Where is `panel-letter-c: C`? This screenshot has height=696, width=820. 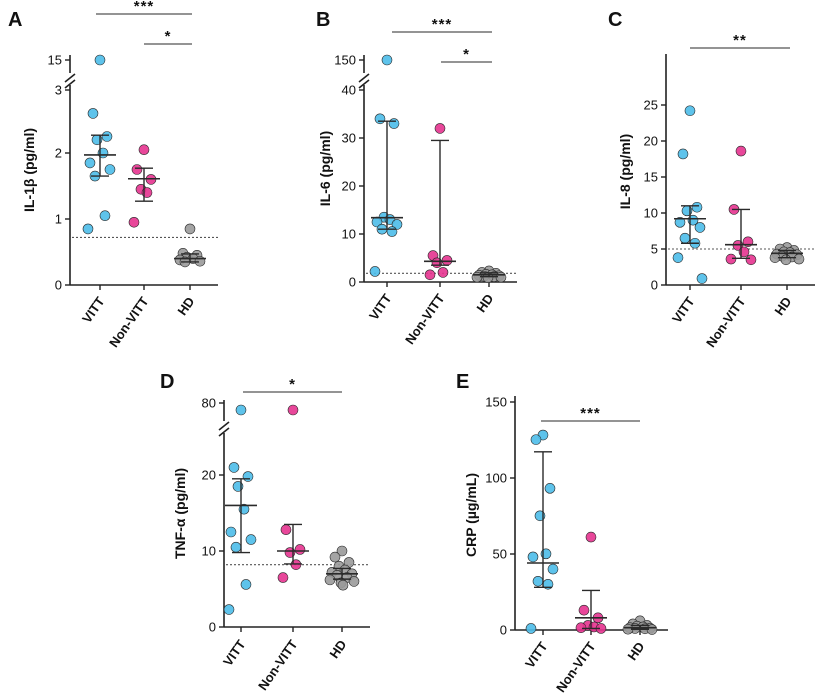
panel-letter-c: C is located at coordinates (615, 20).